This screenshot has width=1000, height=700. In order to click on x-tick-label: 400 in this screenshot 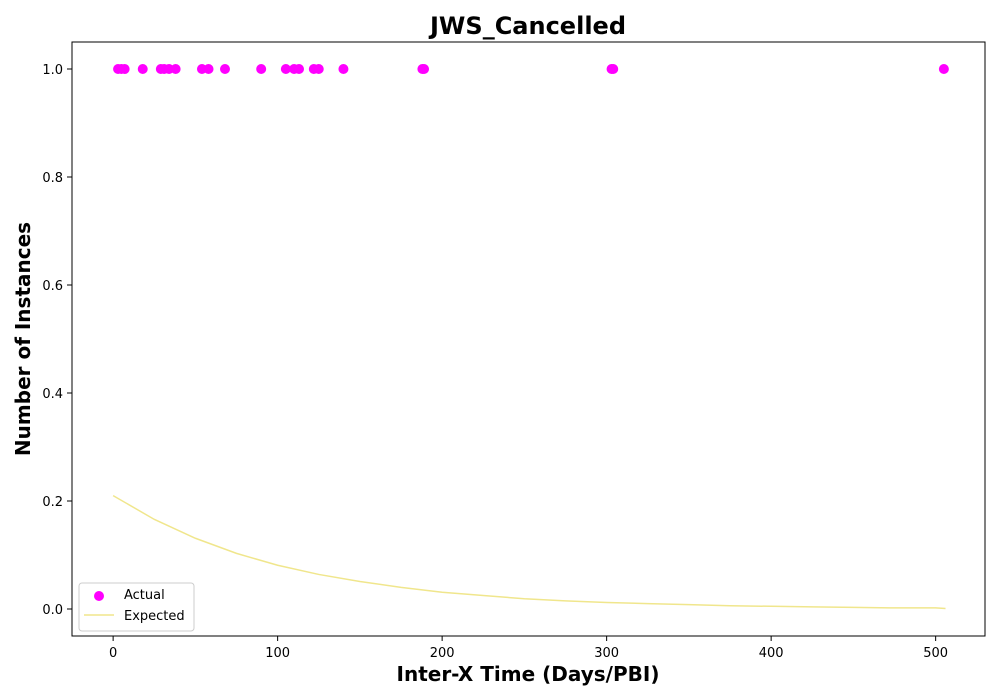, I will do `click(771, 653)`.